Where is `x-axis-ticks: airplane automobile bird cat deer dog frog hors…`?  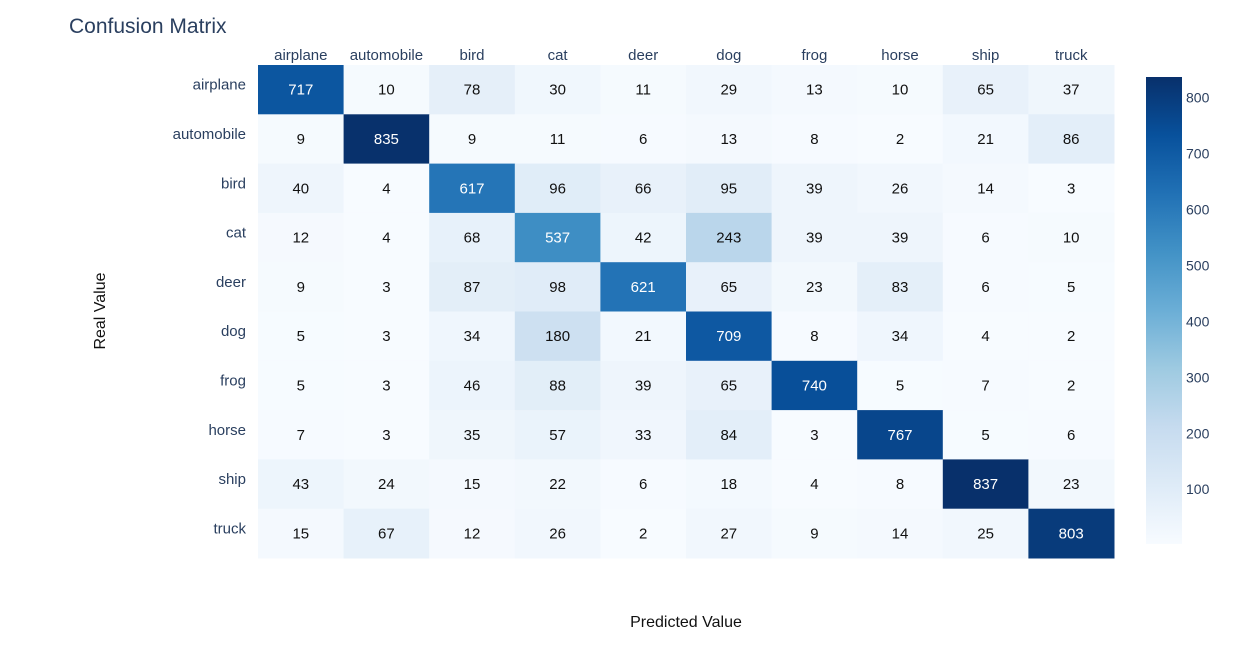
x-axis-ticks: airplane automobile bird cat deer dog frog hors… is located at coordinates (681, 55).